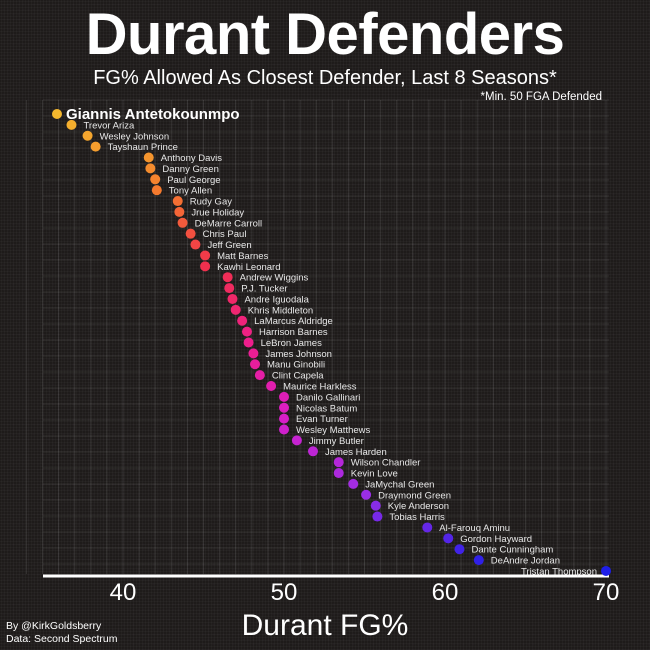  Describe the element at coordinates (229, 245) in the screenshot. I see `point-label: Jeff Green` at that location.